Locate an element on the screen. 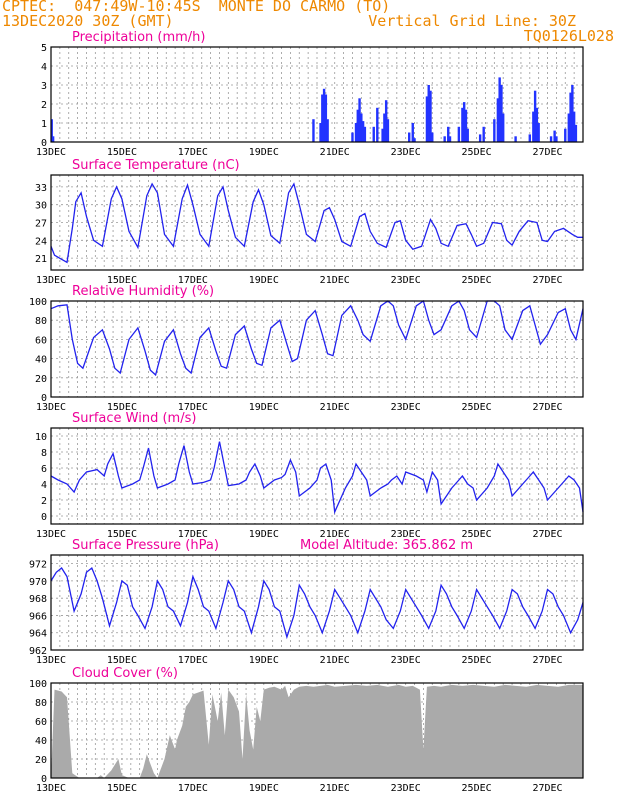 The width and height of the screenshot is (618, 800). precip-xtick-label: 13DEC is located at coordinates (51, 152).